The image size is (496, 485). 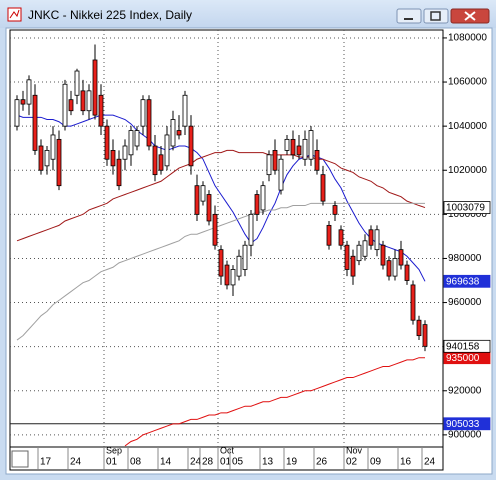 I want to click on x-tick-label: 17, so click(x=46, y=462).